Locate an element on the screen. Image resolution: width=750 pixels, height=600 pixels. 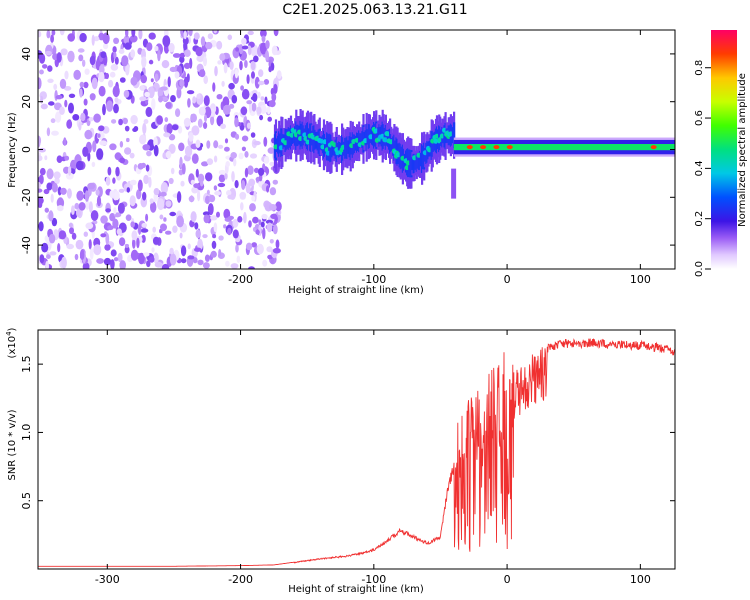
steady-peak is located at coordinates (469, 147).